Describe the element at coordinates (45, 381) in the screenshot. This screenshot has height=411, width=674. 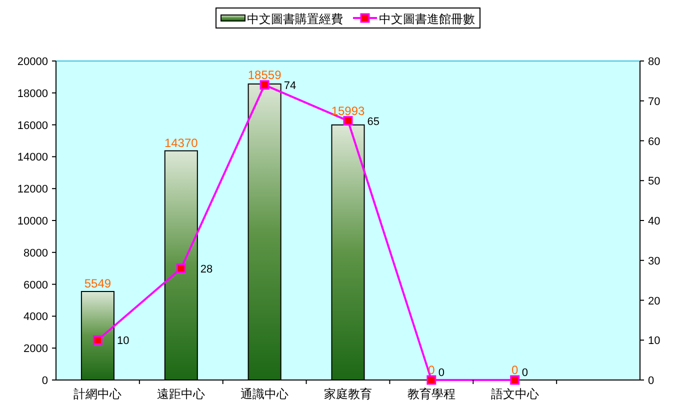
I see `y-tick-label: 0` at that location.